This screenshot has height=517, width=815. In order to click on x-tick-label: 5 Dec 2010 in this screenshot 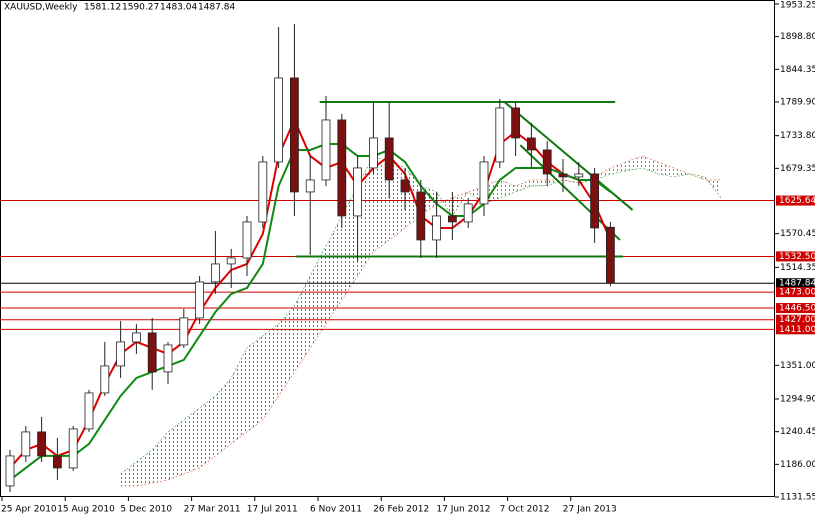, I will do `click(146, 510)`.